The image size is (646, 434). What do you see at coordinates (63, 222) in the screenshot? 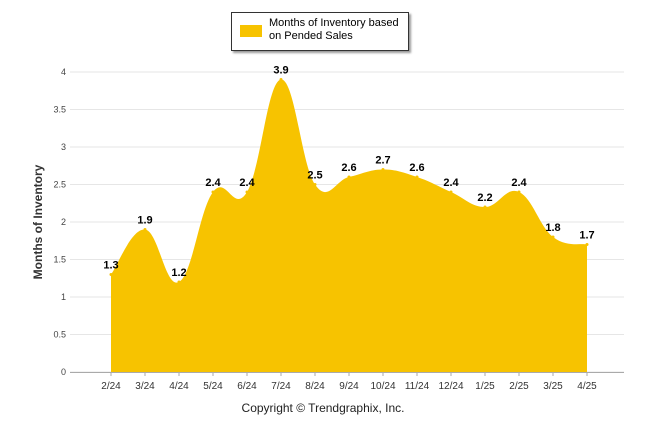
I see `y-tick-label: 2` at bounding box center [63, 222].